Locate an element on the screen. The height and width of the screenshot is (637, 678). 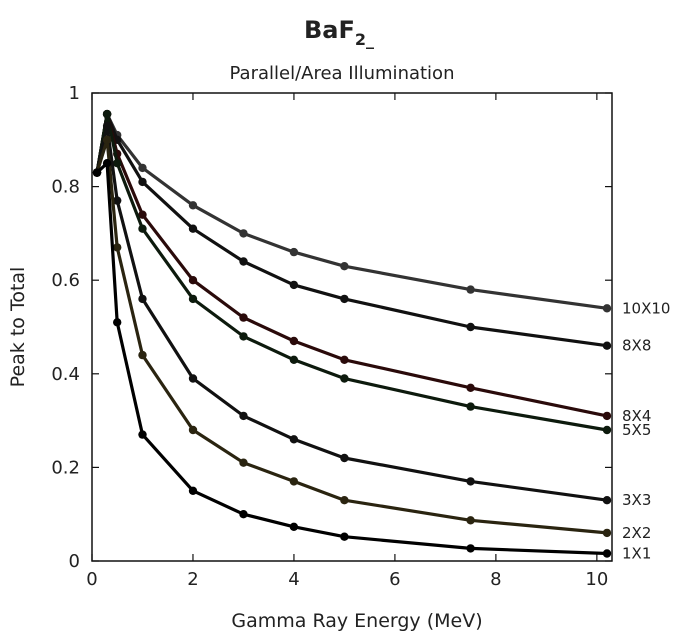
chart-title: BaF2_ is located at coordinates (339, 32).